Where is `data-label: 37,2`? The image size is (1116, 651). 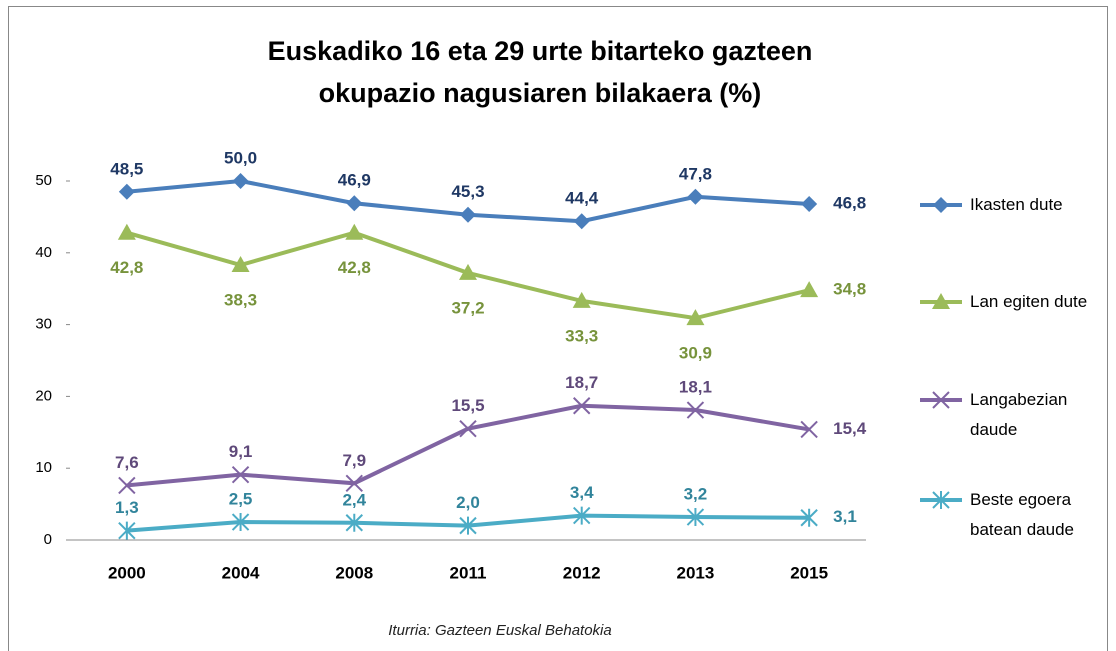
data-label: 37,2 is located at coordinates (467, 307).